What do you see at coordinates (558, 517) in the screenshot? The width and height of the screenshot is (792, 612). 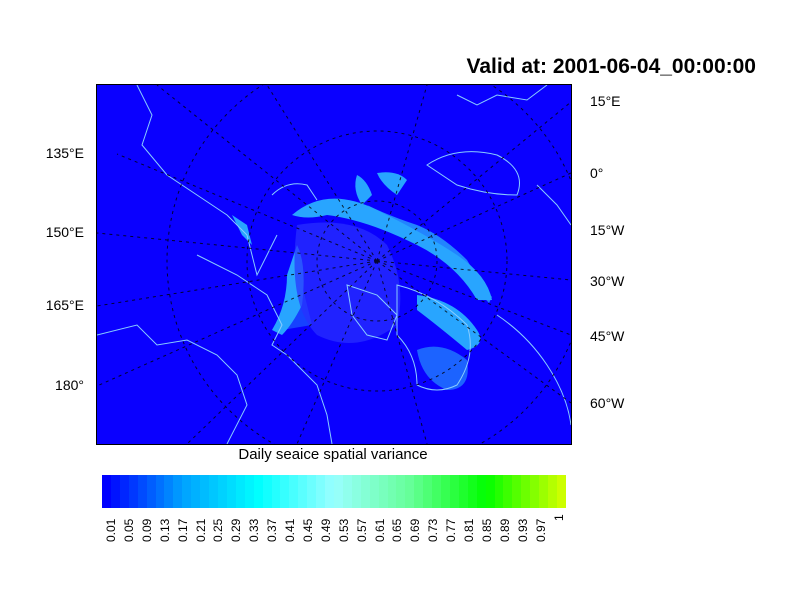 I see `colorbar-tick-label: 1` at bounding box center [558, 517].